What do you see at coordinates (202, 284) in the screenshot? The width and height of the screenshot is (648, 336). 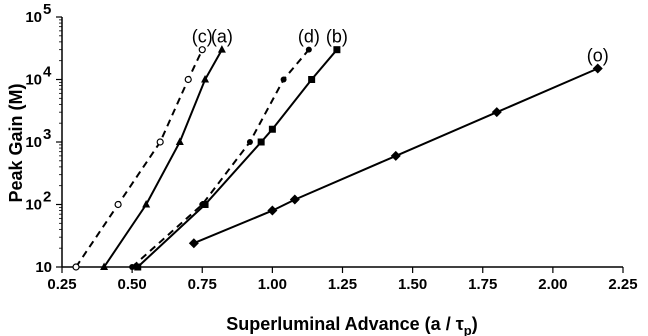 I see `x-tick-label: 0.75` at bounding box center [202, 284].